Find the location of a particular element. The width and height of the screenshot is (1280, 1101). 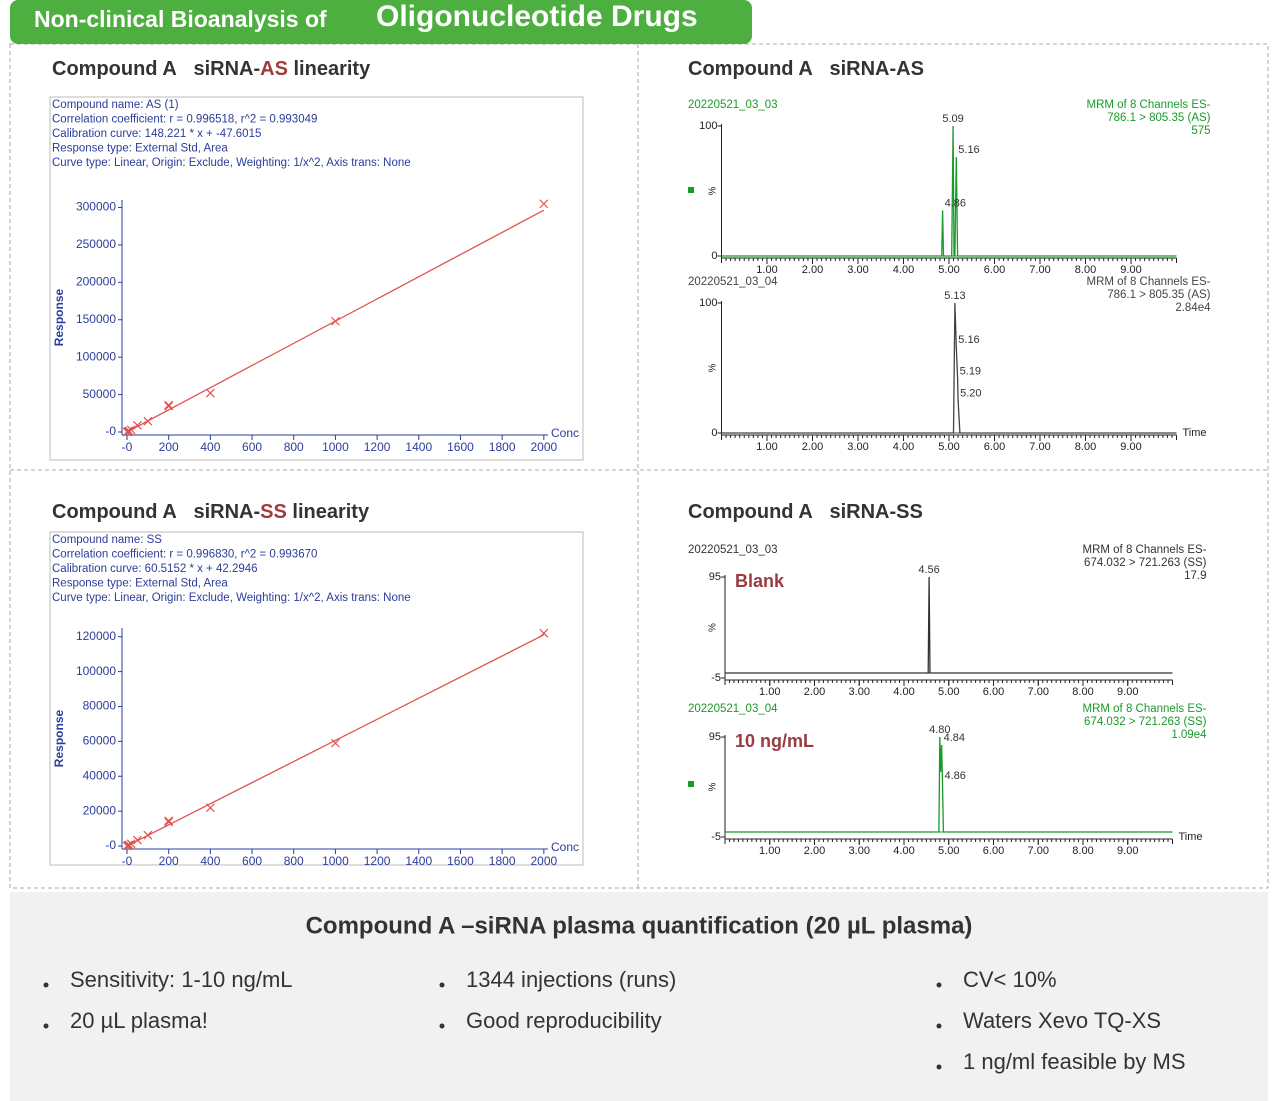

fit-line is located at coordinates (335, 740).